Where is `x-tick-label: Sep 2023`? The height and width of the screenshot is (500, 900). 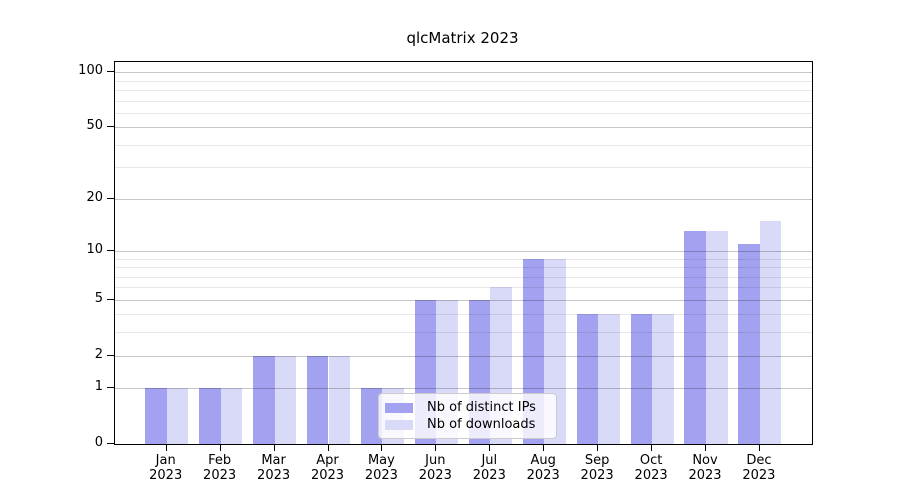
x-tick-label: Sep 2023 is located at coordinates (597, 468).